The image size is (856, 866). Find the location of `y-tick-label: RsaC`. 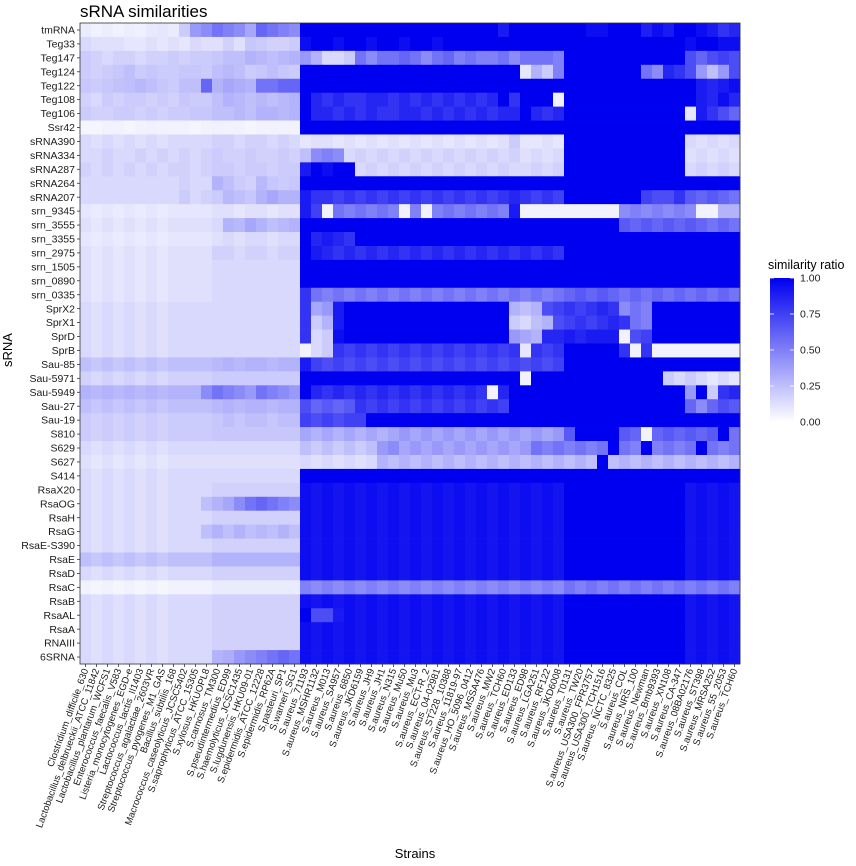

y-tick-label: RsaC is located at coordinates (62, 588).